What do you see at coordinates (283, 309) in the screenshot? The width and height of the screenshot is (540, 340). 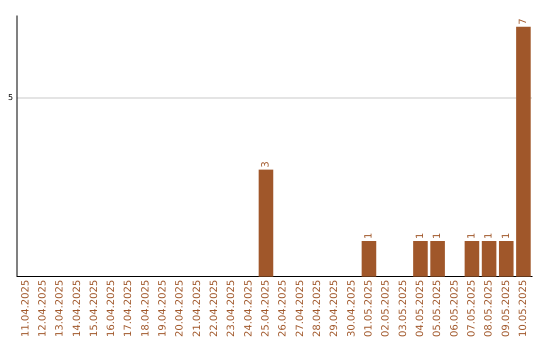 I see `x-tick-label: 26.04.2025` at bounding box center [283, 309].